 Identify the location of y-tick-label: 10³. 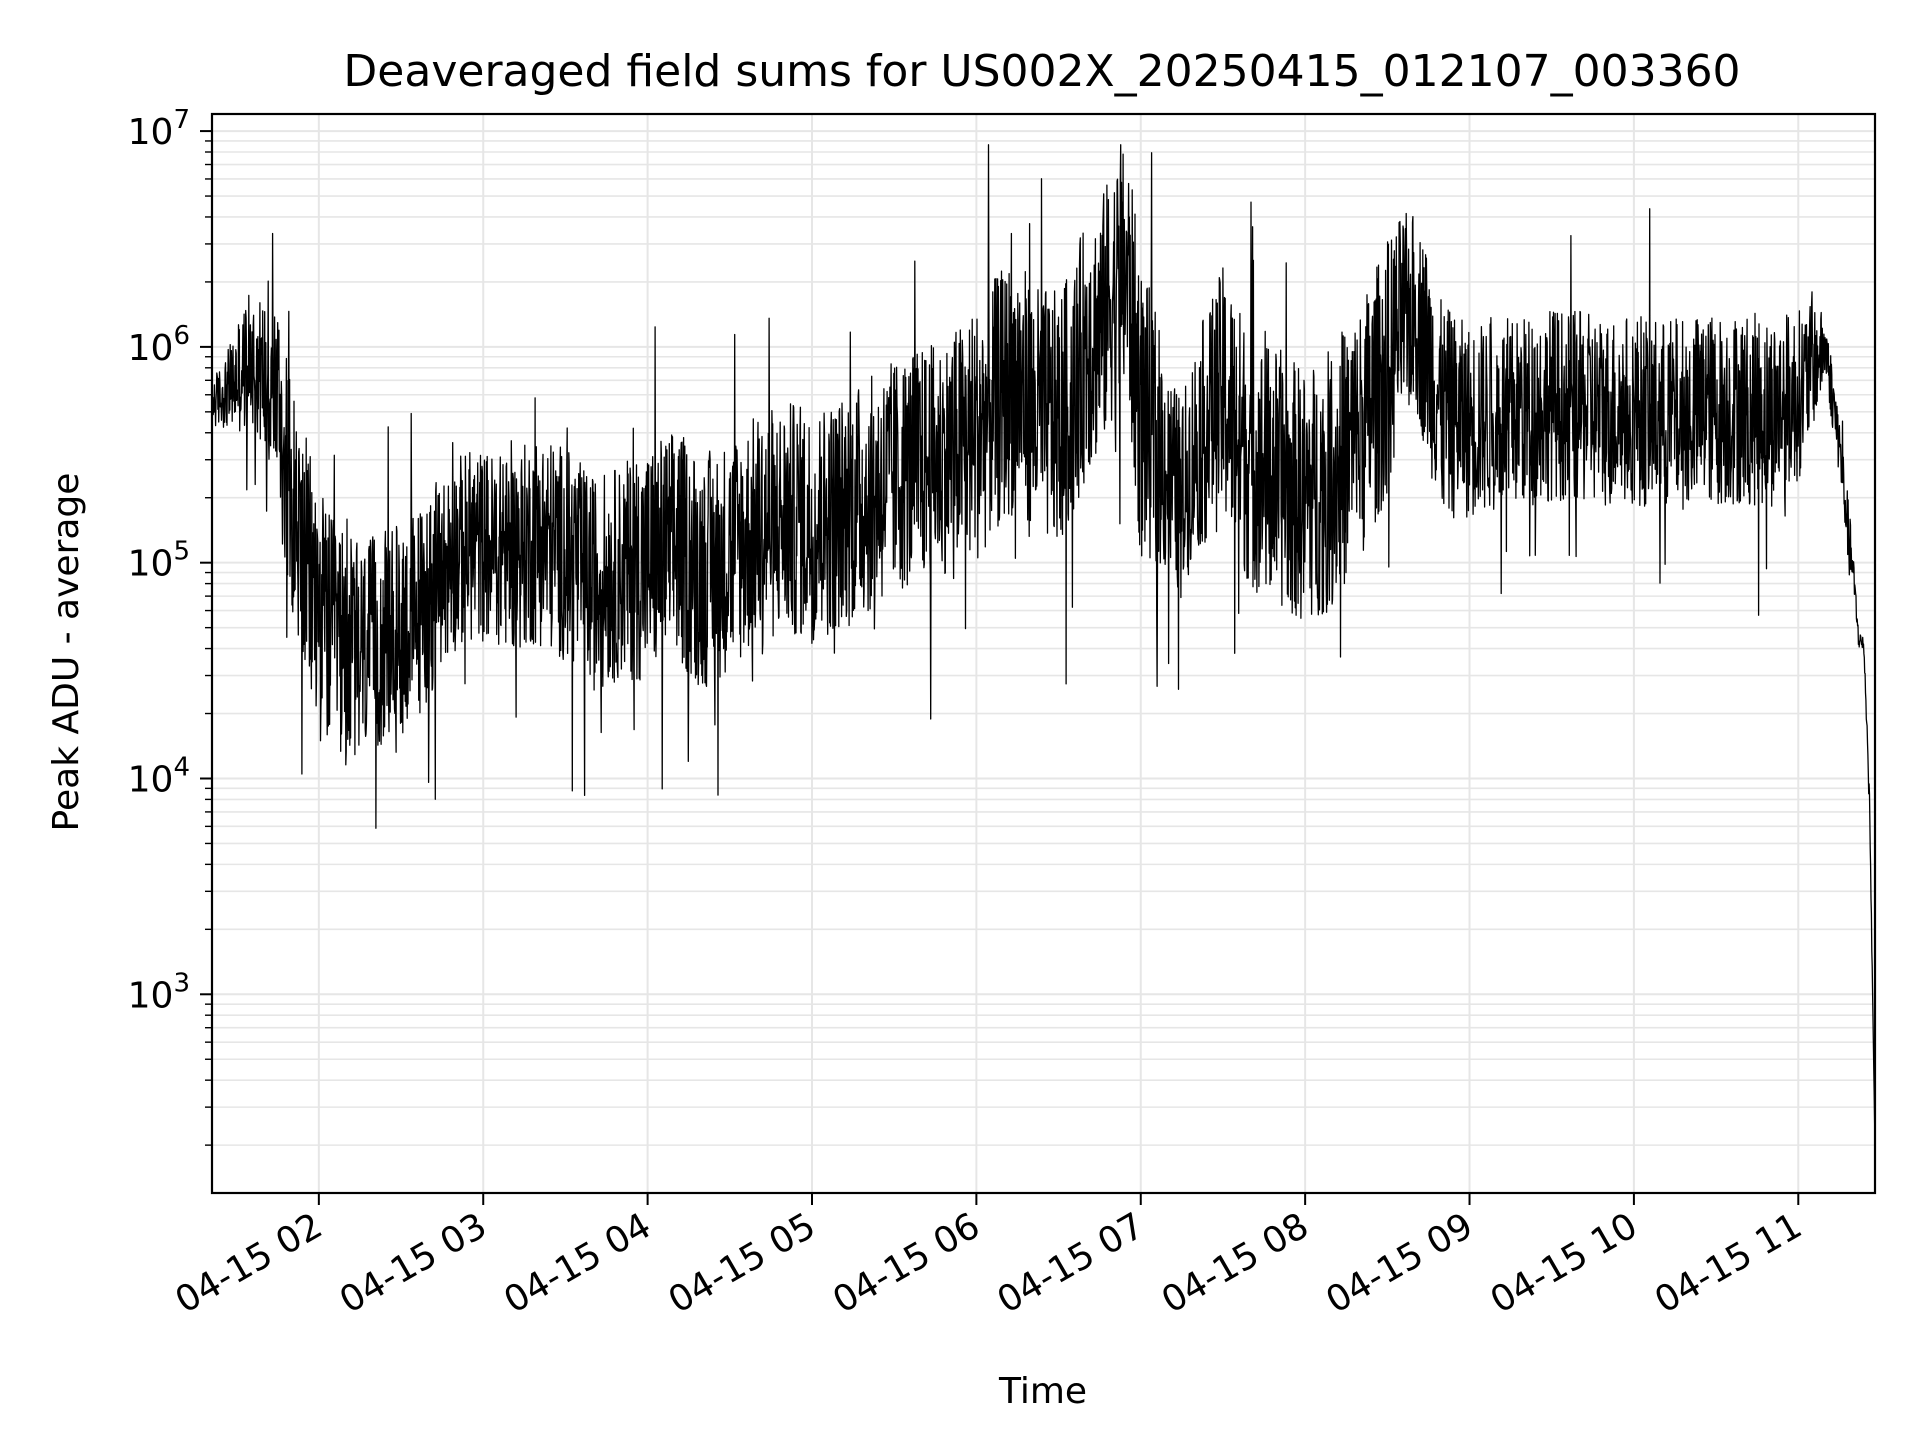
(159, 992).